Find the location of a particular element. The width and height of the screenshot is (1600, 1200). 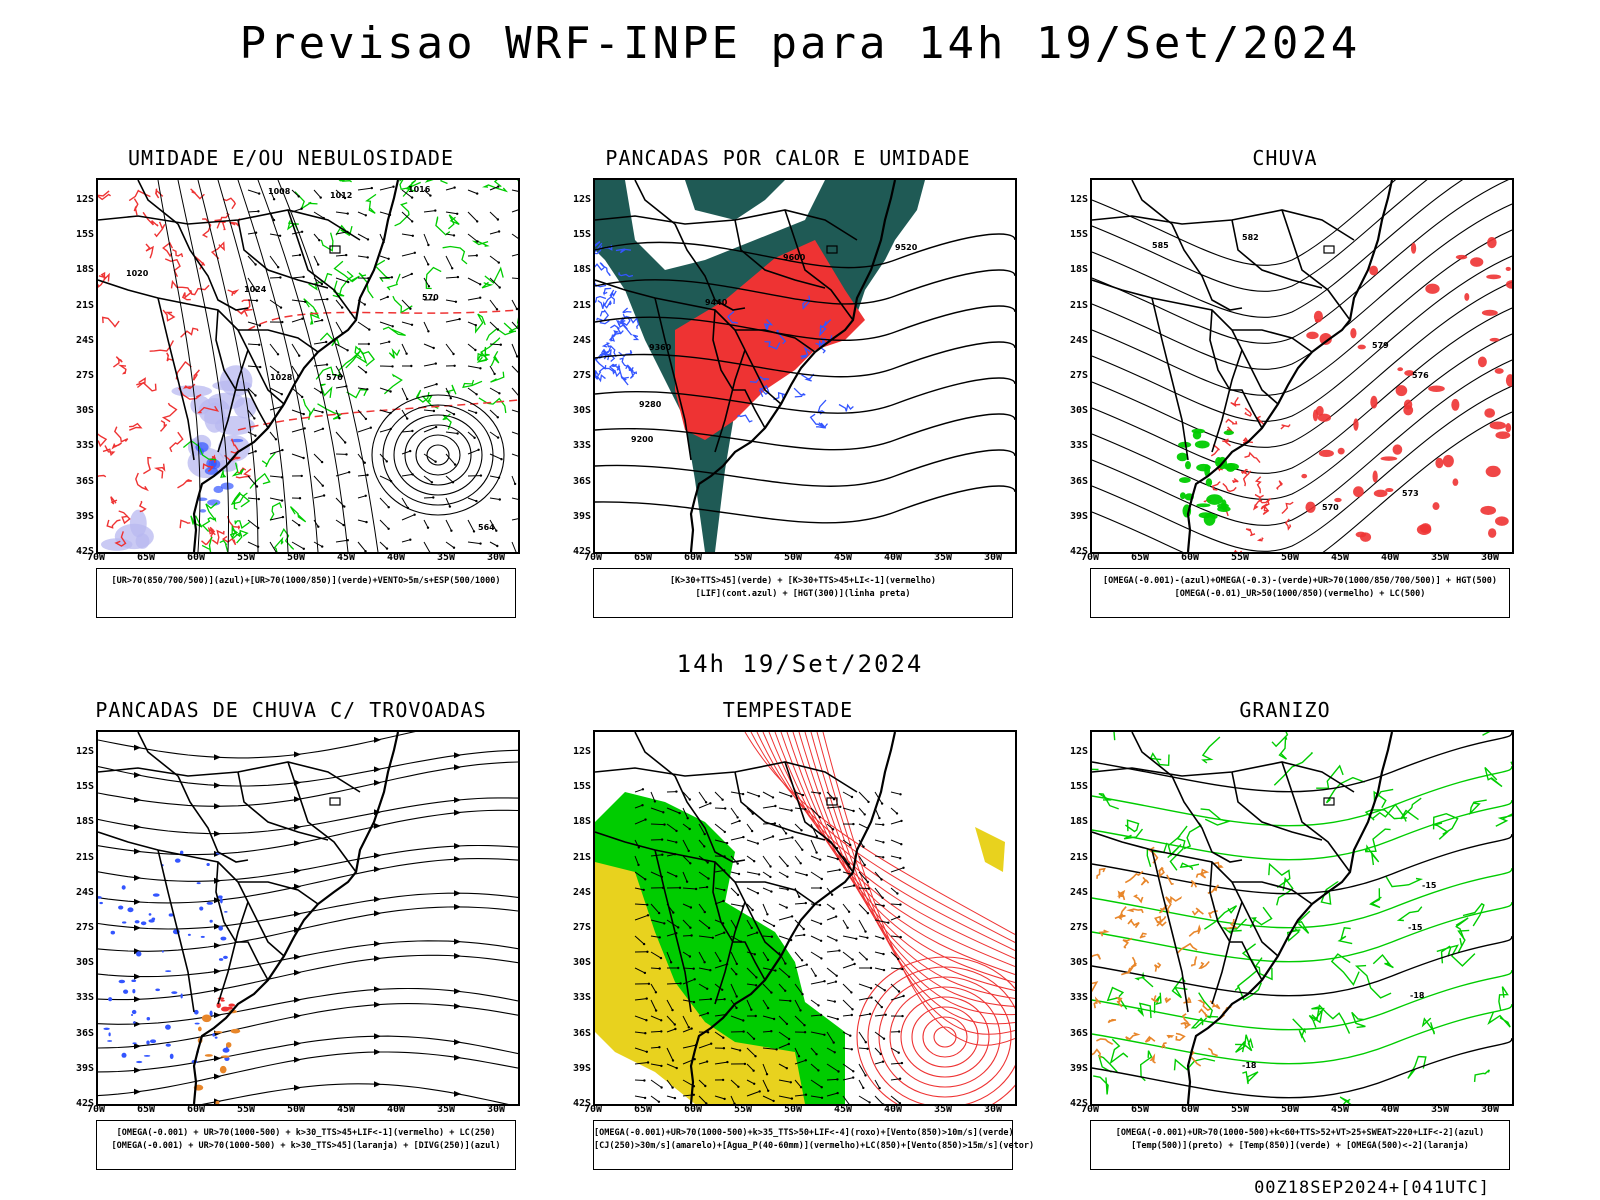

hgt300-contour is located at coordinates (805, 287).